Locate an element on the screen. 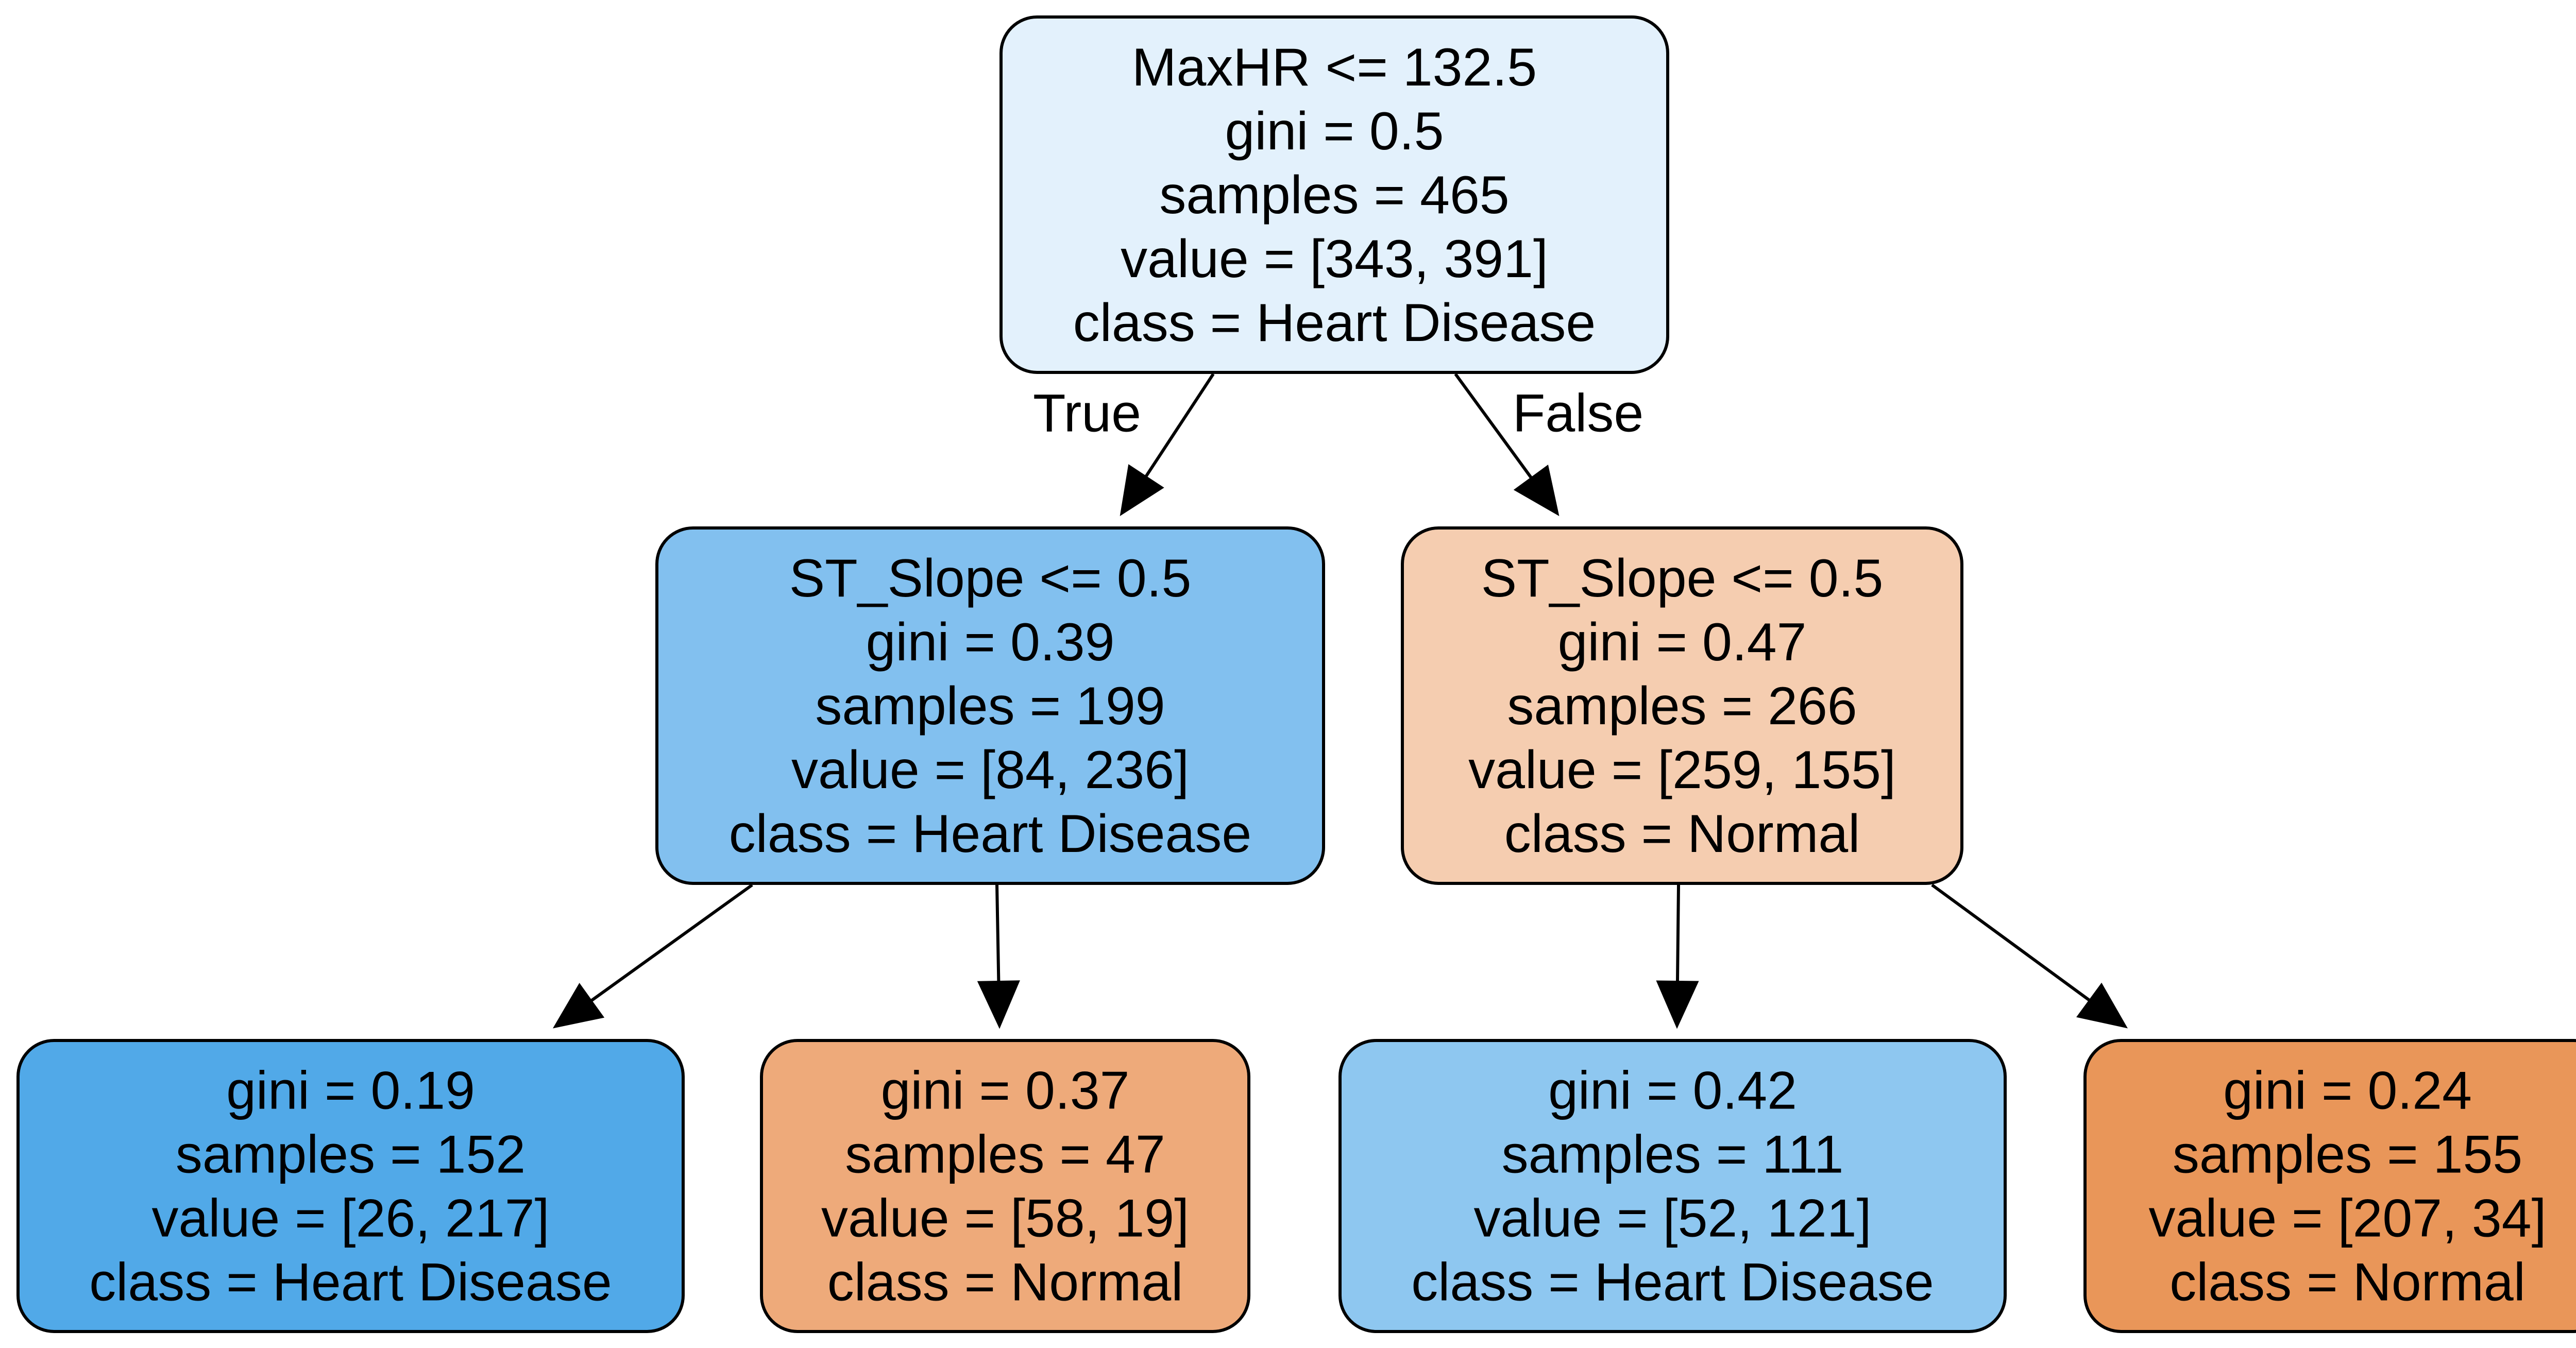 Image resolution: width=2576 pixels, height=1348 pixels. edge-left-to-left-right is located at coordinates (998, 956).